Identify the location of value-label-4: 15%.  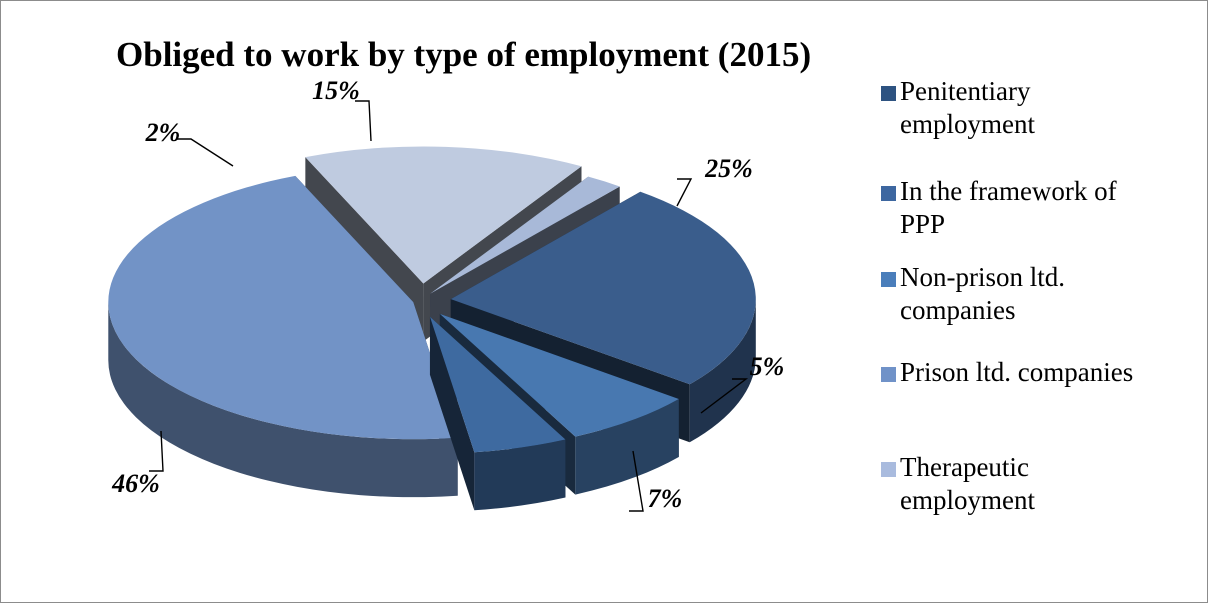
(336, 90).